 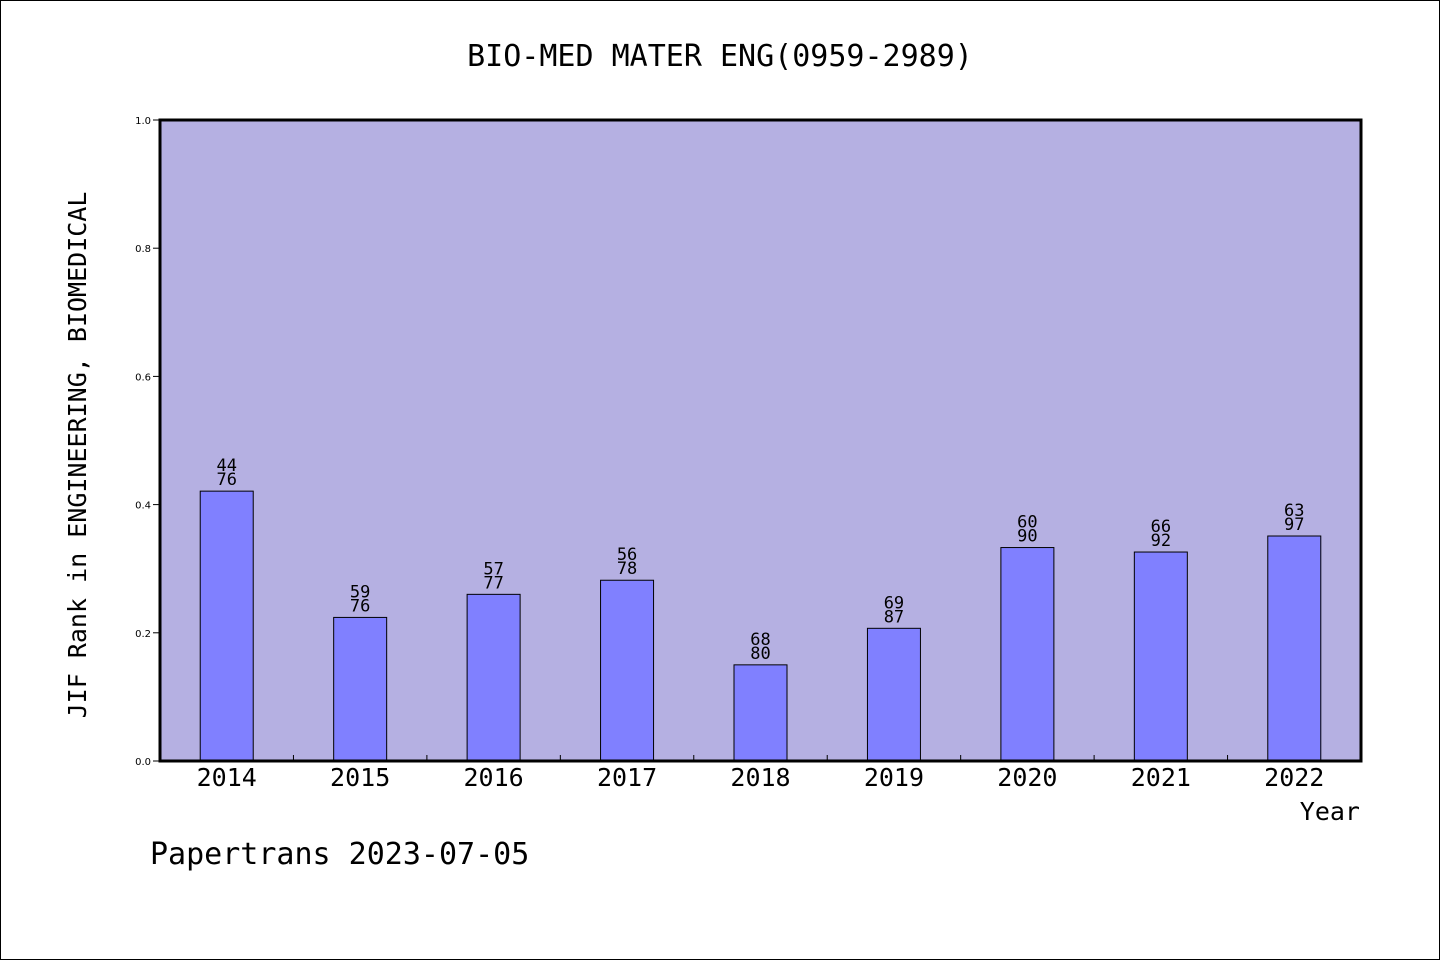 I want to click on bar-label-total: 78, so click(x=627, y=569).